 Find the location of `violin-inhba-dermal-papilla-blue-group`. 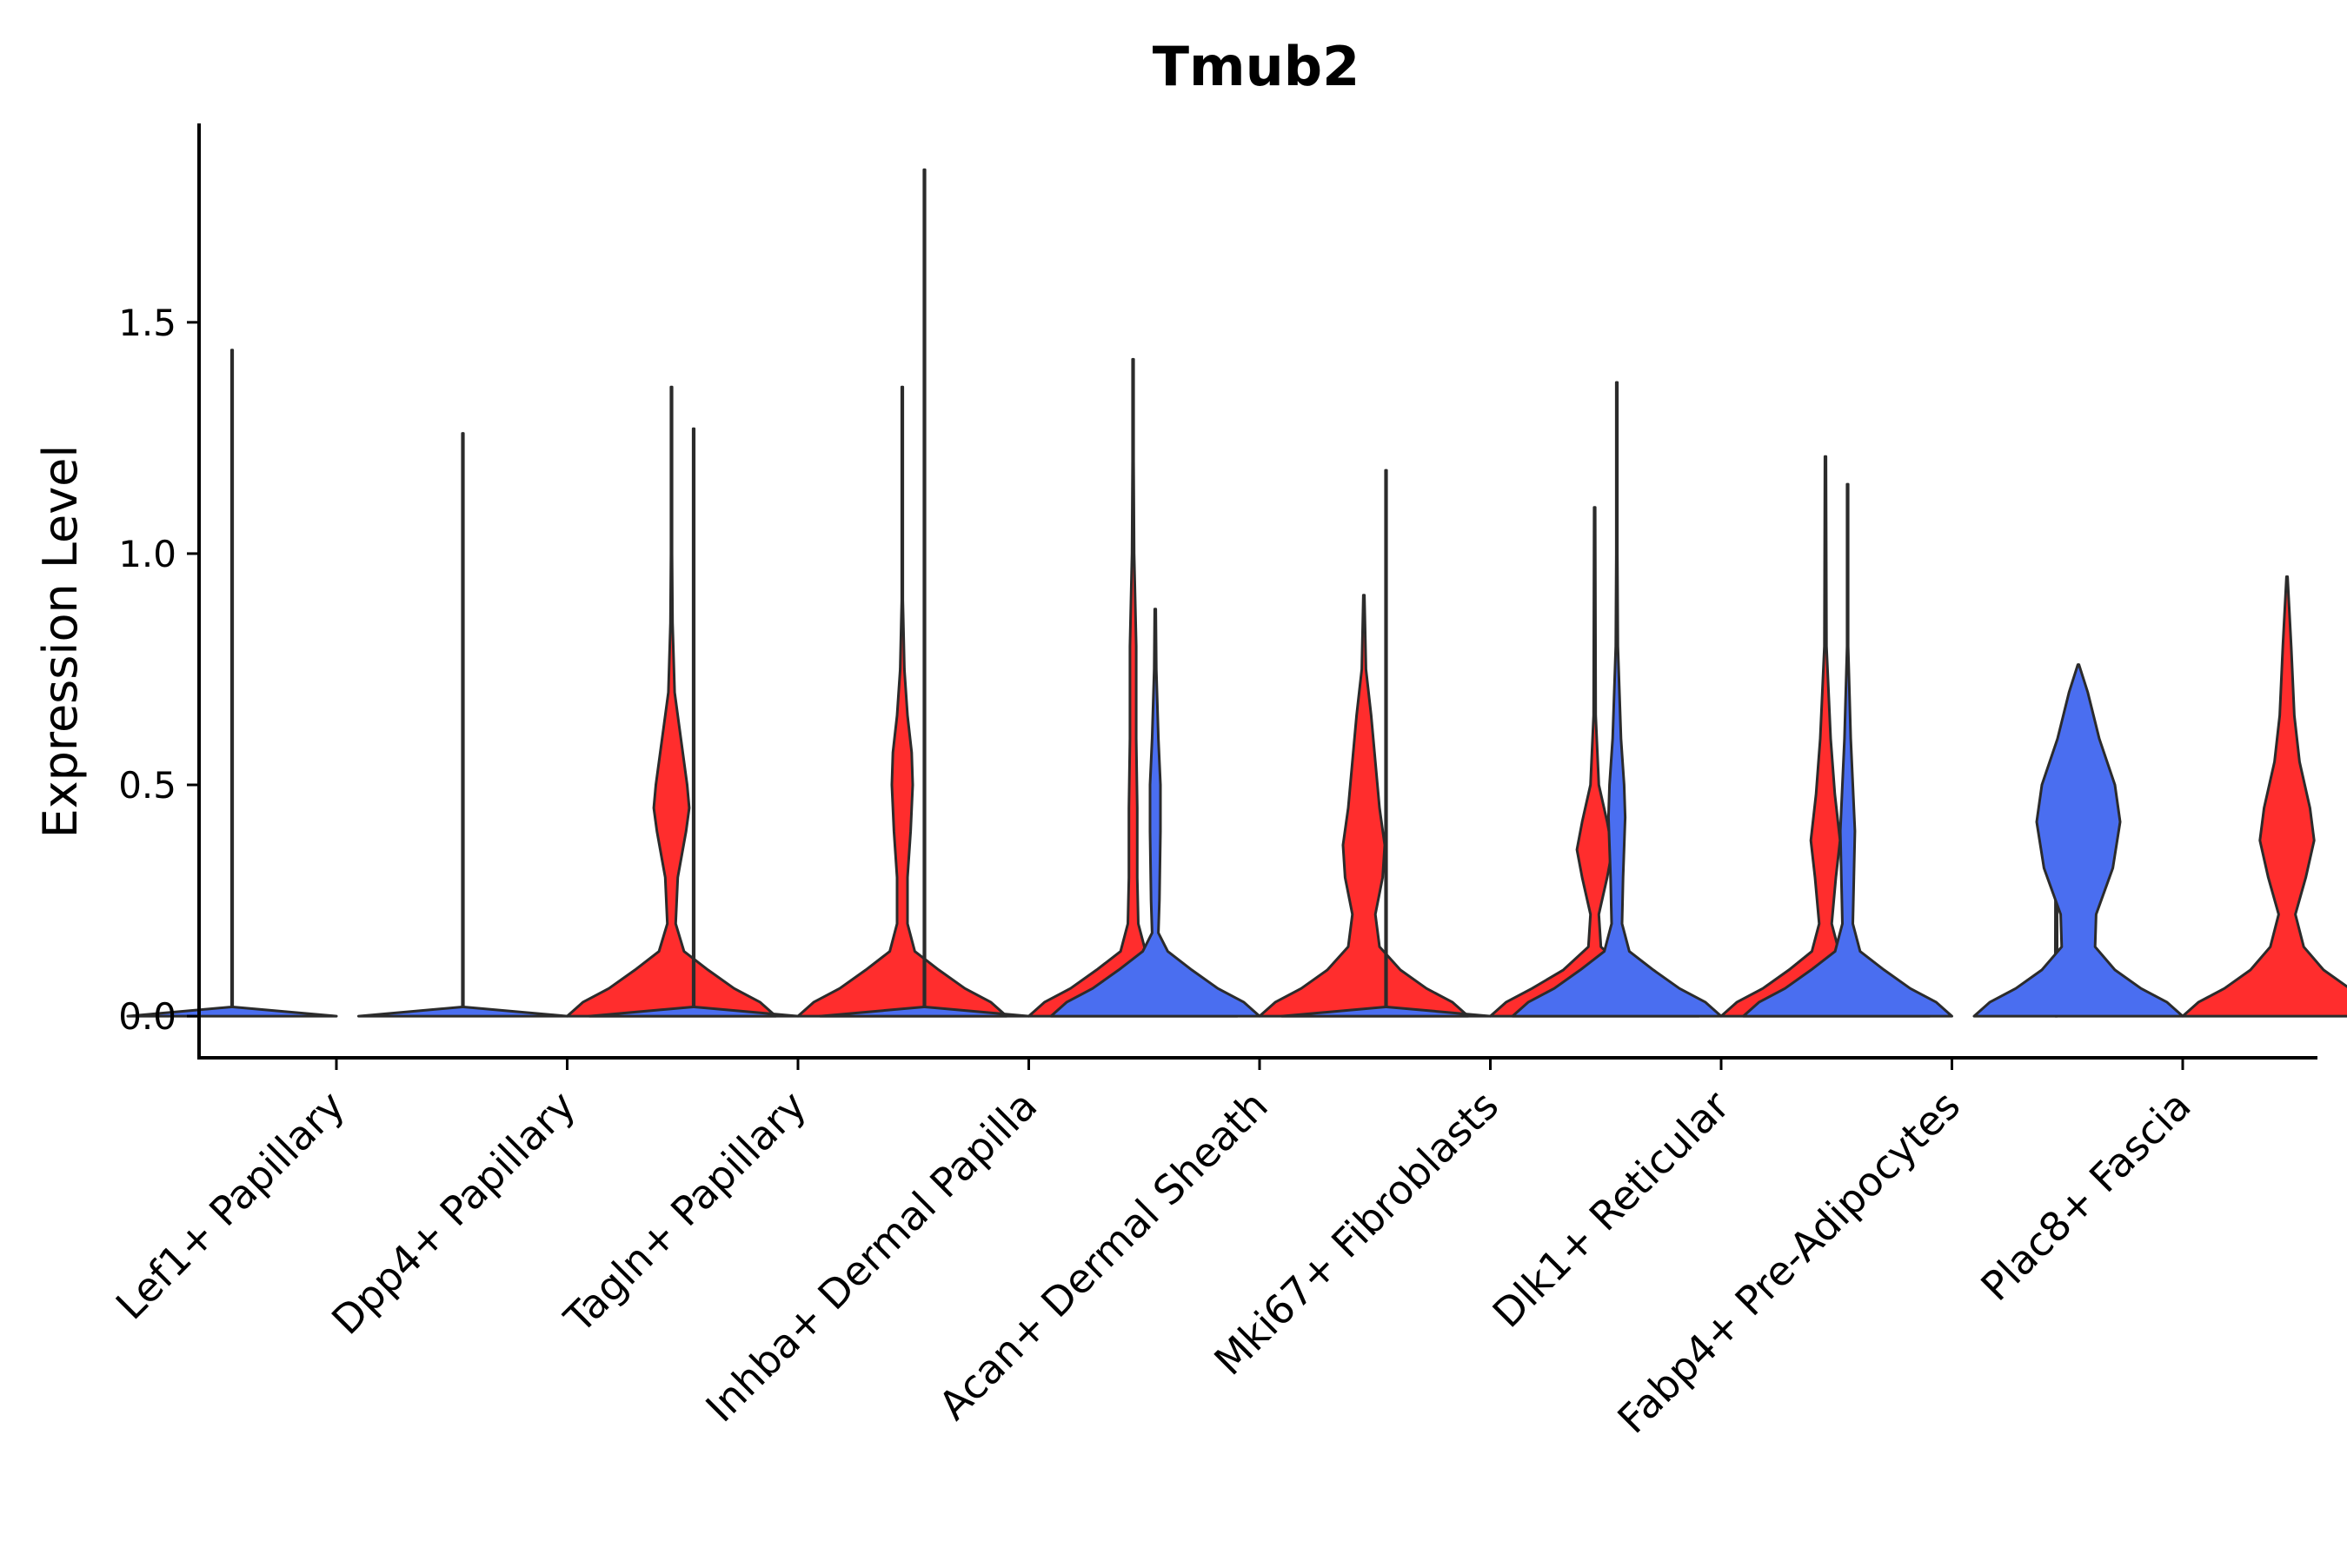

violin-inhba-dermal-papilla-blue-group is located at coordinates (924, 593).